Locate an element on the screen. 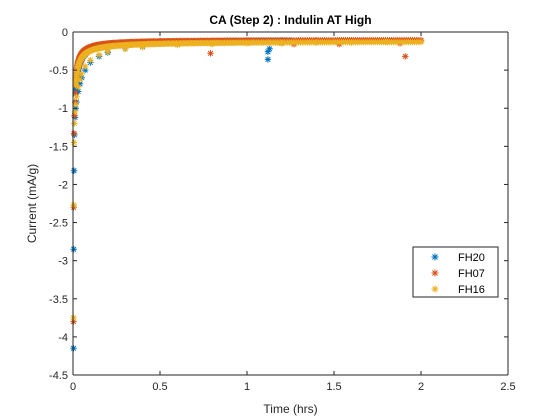 The width and height of the screenshot is (560, 420). y-tick-label: -1.5 is located at coordinates (58, 147).